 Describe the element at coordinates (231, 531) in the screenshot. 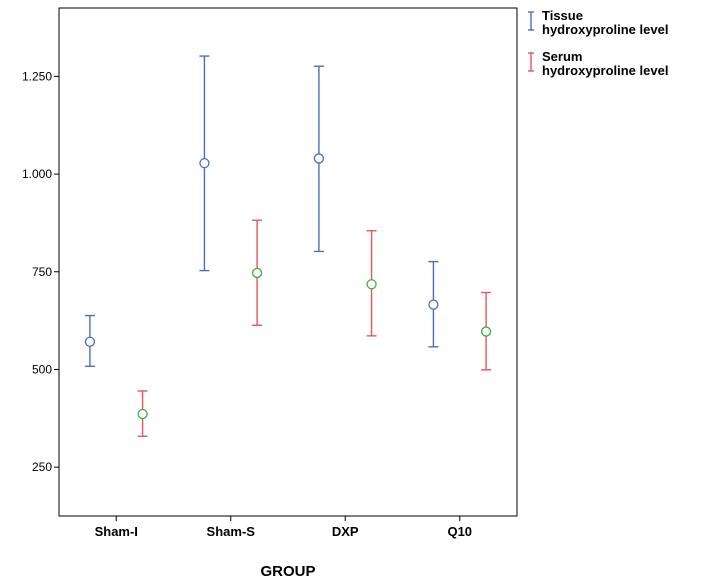

I see `x-tick-label: Sham-S` at that location.